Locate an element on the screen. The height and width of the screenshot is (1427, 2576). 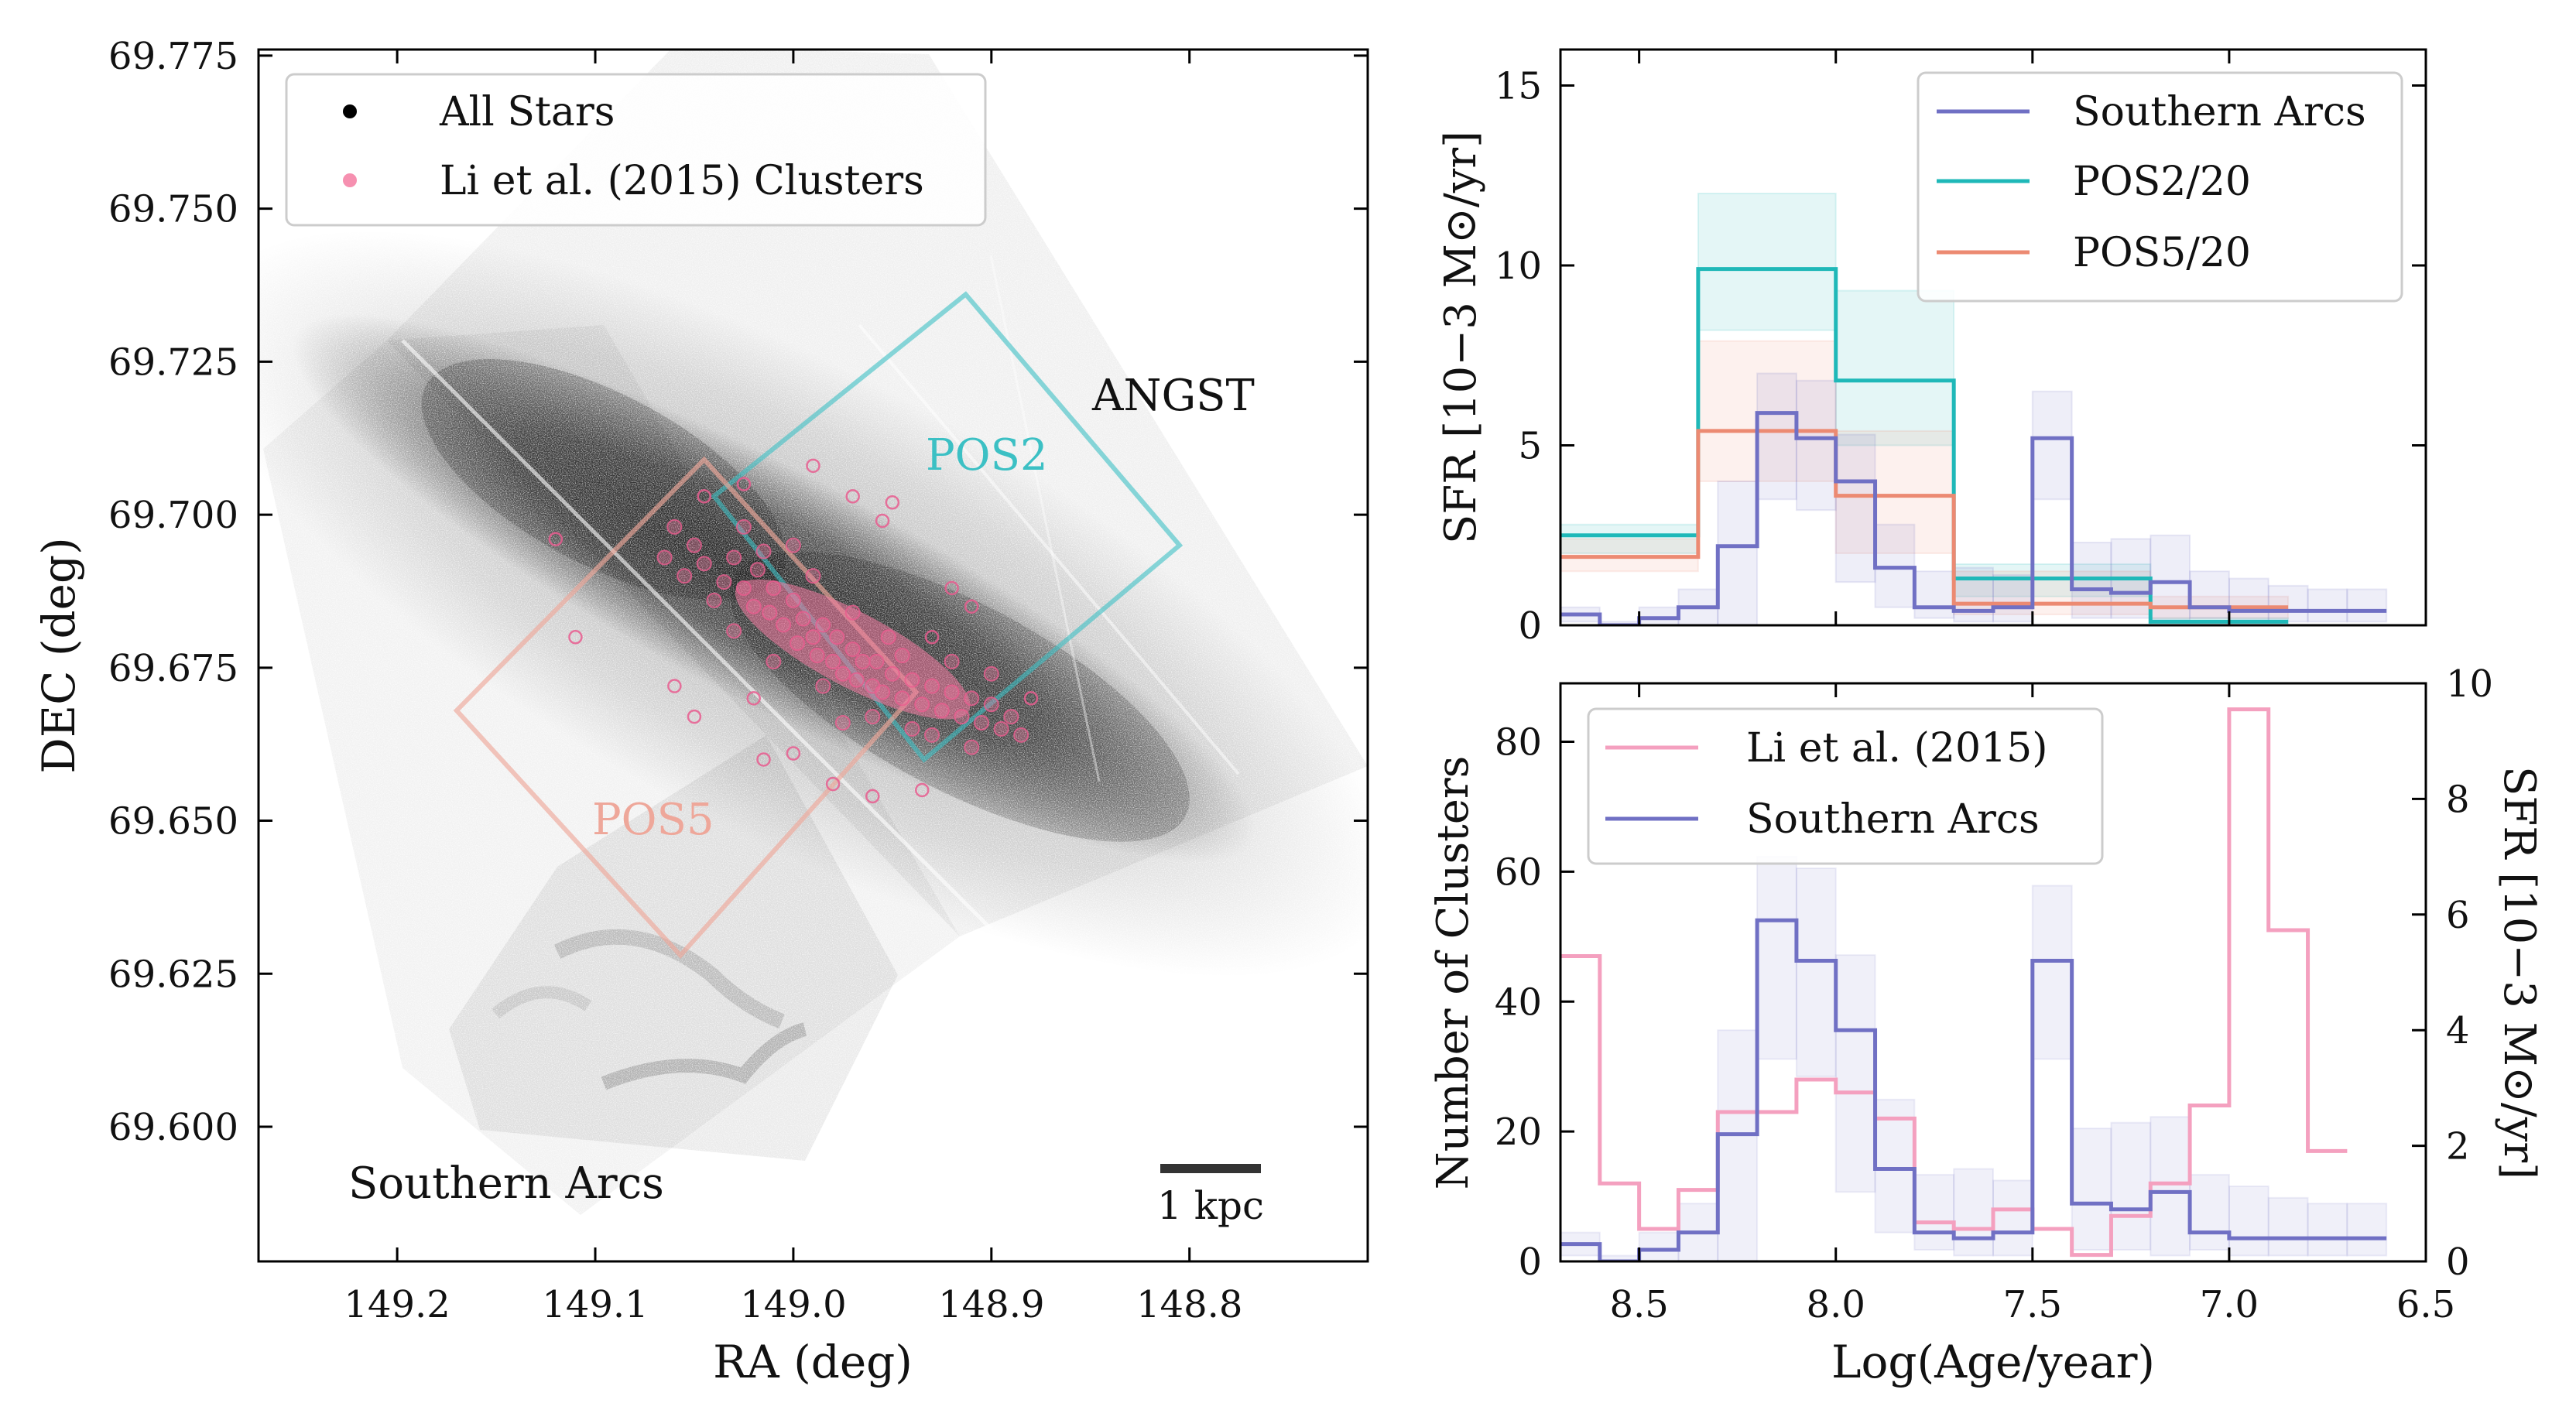
clusters-right-y-tick-label: 8 is located at coordinates (2458, 799).